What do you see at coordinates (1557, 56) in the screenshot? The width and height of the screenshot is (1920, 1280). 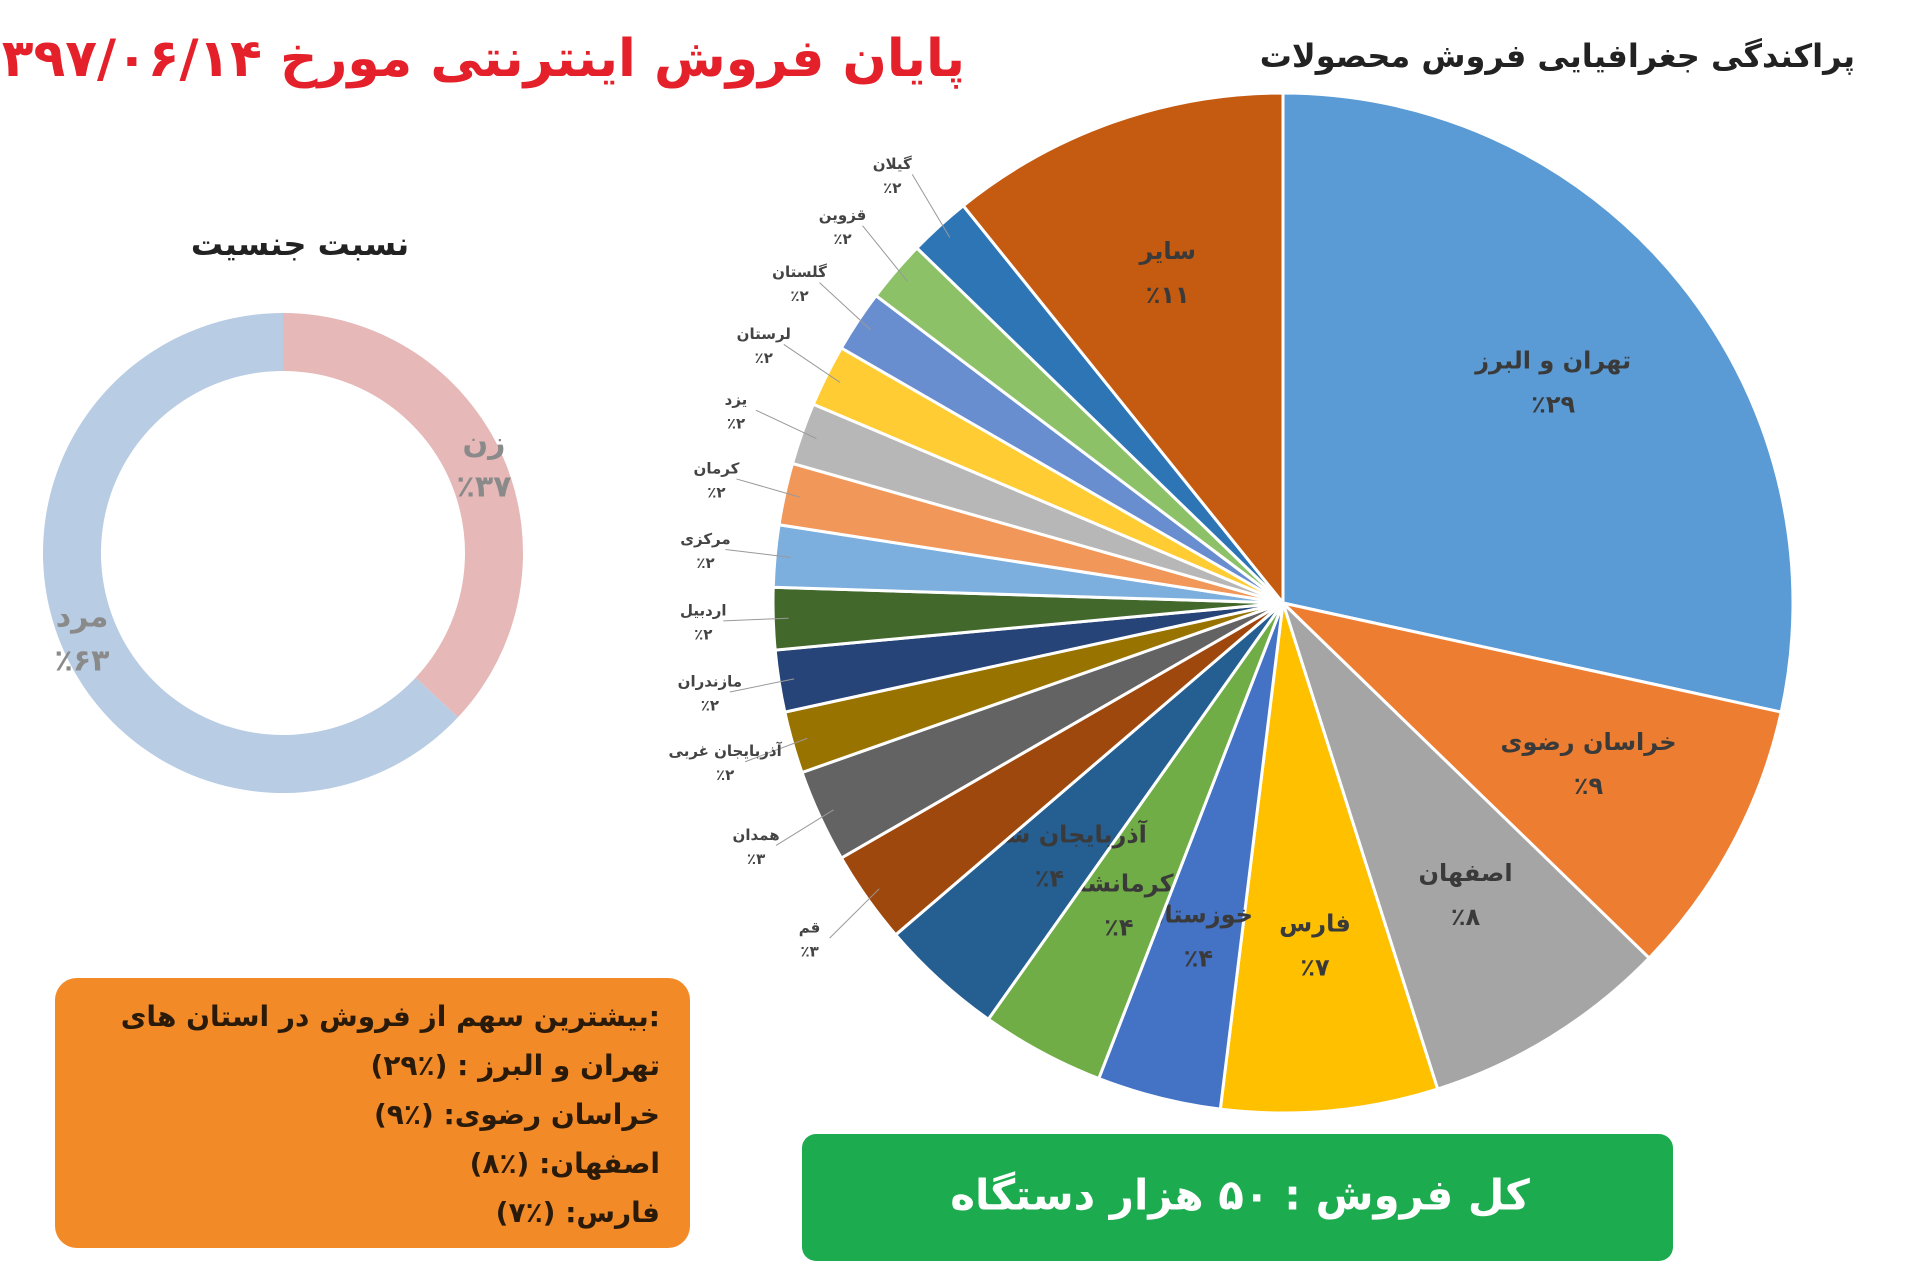 I see `pie-title: پراکندگی جغرافیایی فروش محصولات` at bounding box center [1557, 56].